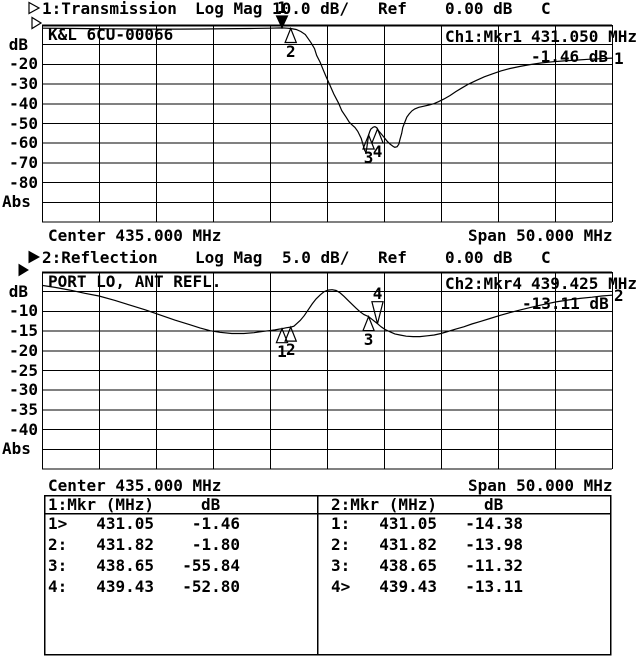  Describe the element at coordinates (34, 257) in the screenshot. I see `channel-arrow-icon-ch2` at that location.